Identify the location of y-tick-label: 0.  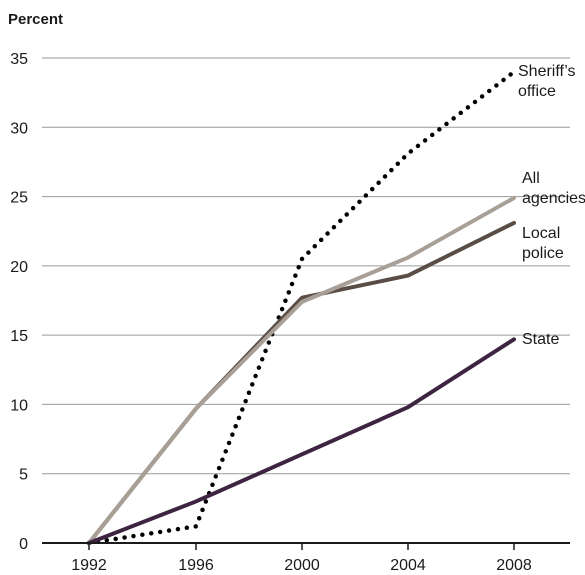
(23, 544).